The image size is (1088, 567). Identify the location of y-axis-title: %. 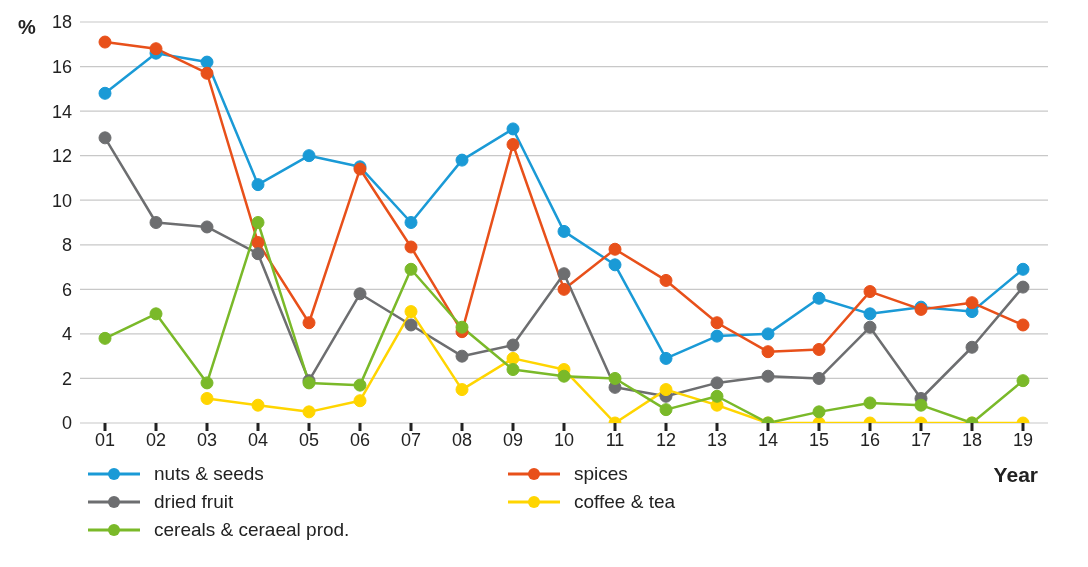
(27, 27).